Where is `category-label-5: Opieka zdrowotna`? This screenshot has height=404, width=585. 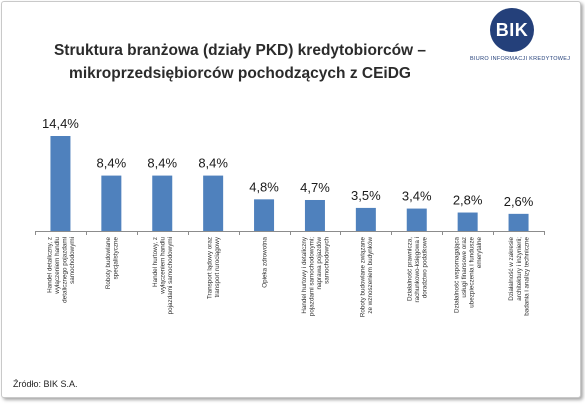
category-label-5: Opieka zdrowotna is located at coordinates (264, 262).